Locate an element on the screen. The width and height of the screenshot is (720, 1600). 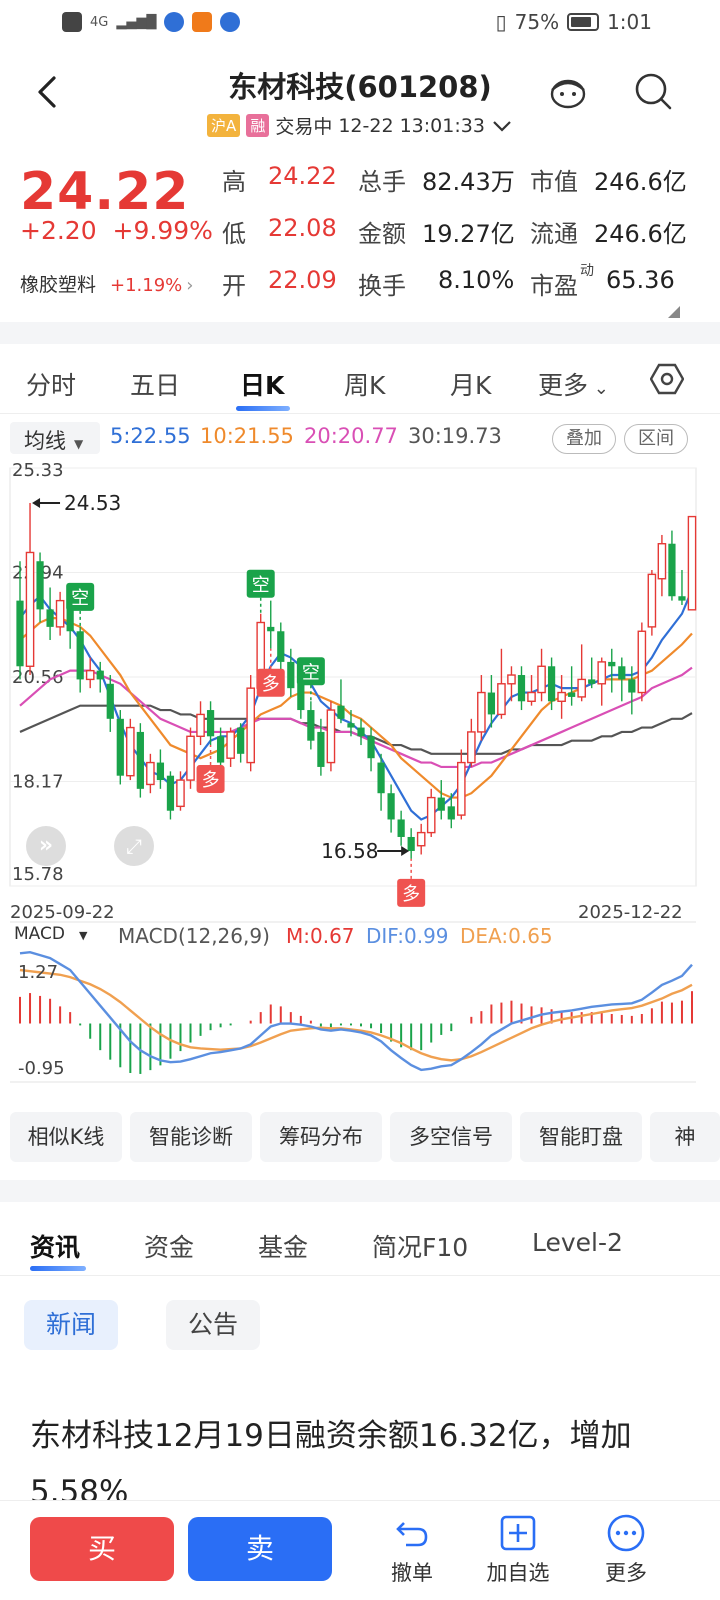
quote-row: 开 22.09 换手 8.10% 市盈 动 65.36 is located at coordinates (462, 290).